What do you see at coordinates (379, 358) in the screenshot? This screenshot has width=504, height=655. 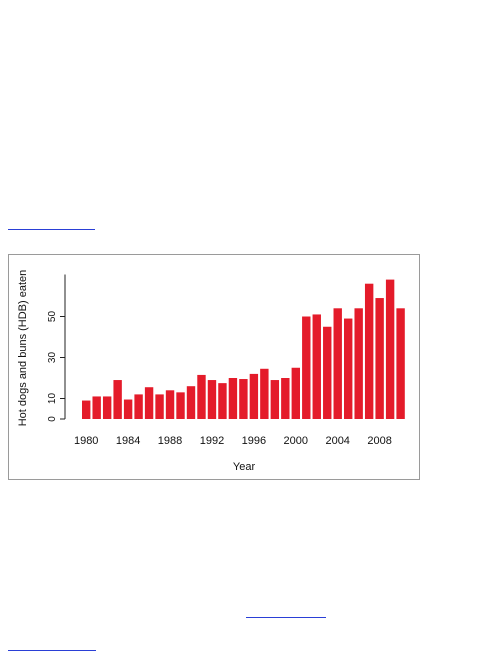 I see `bar-2008` at bounding box center [379, 358].